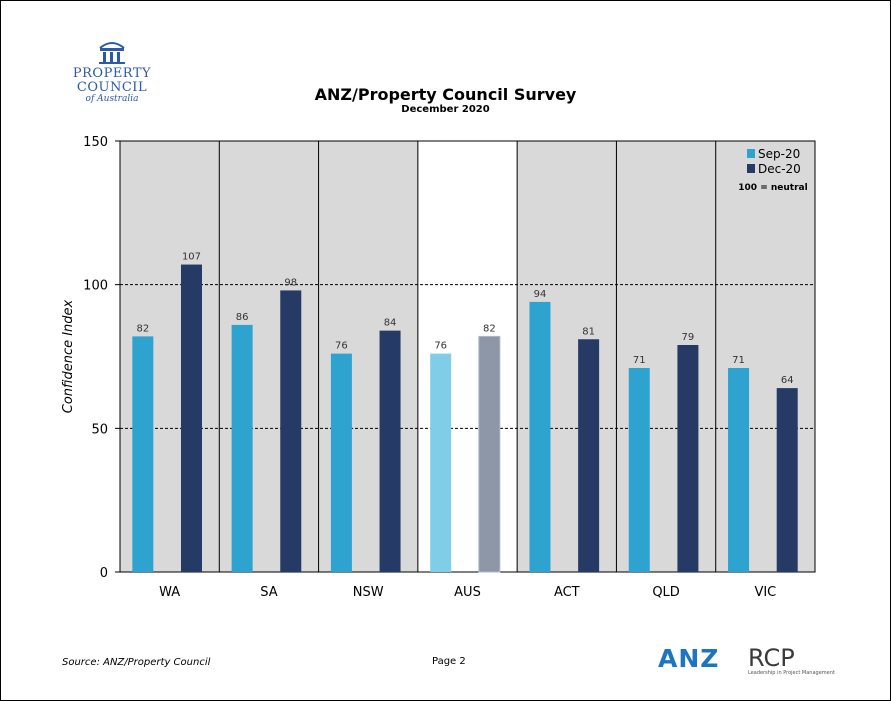 The height and width of the screenshot is (701, 891). What do you see at coordinates (791, 673) in the screenshot?
I see `rcp-tagline: Leadership in Project Management` at bounding box center [791, 673].